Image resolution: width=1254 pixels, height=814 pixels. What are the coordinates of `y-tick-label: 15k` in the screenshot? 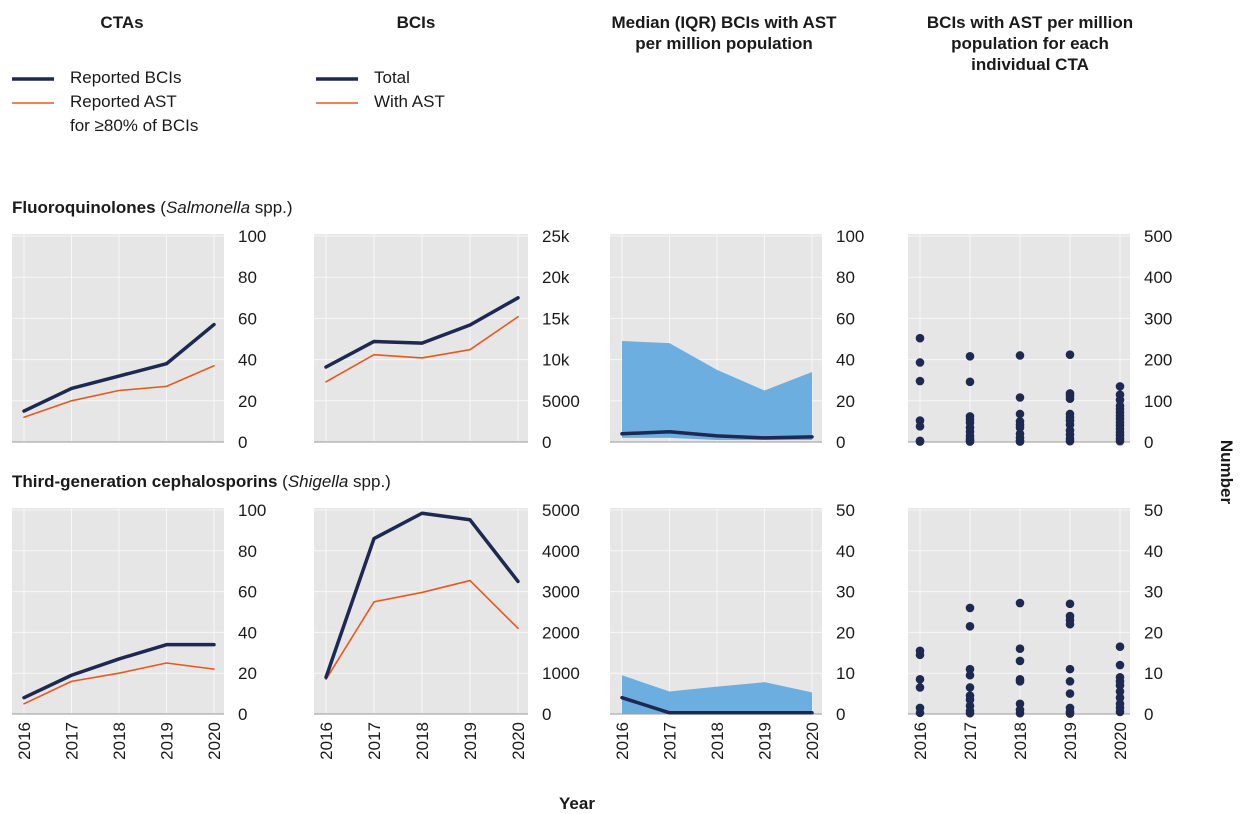 It's located at (556, 318).